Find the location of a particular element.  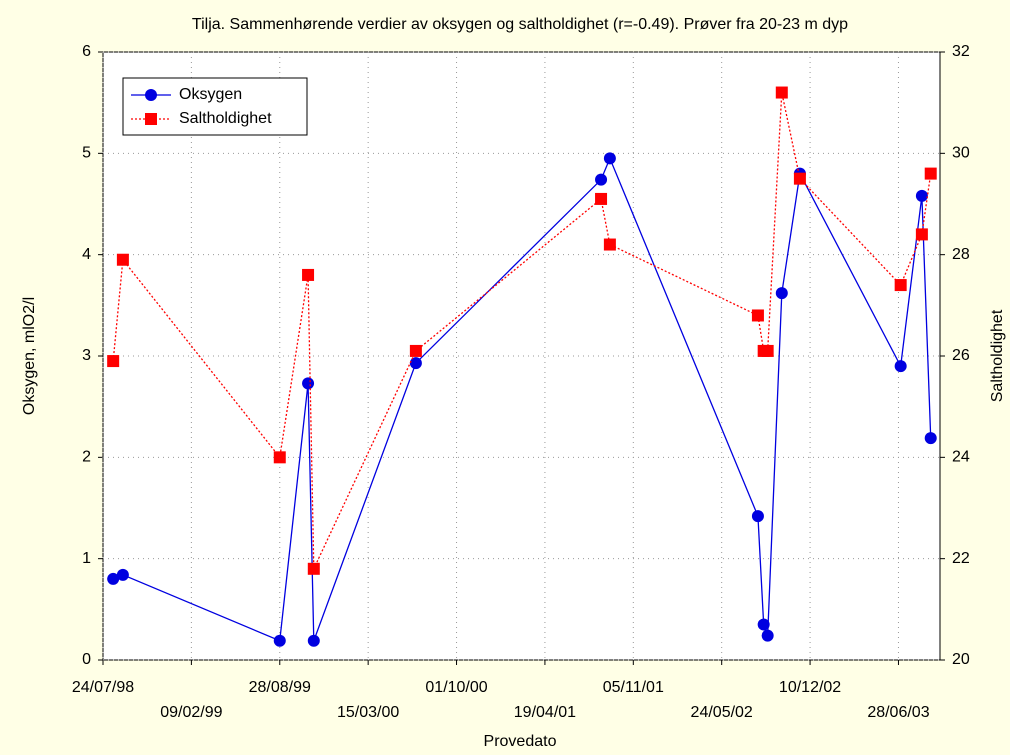

y-tick-label: 5 is located at coordinates (86, 153).